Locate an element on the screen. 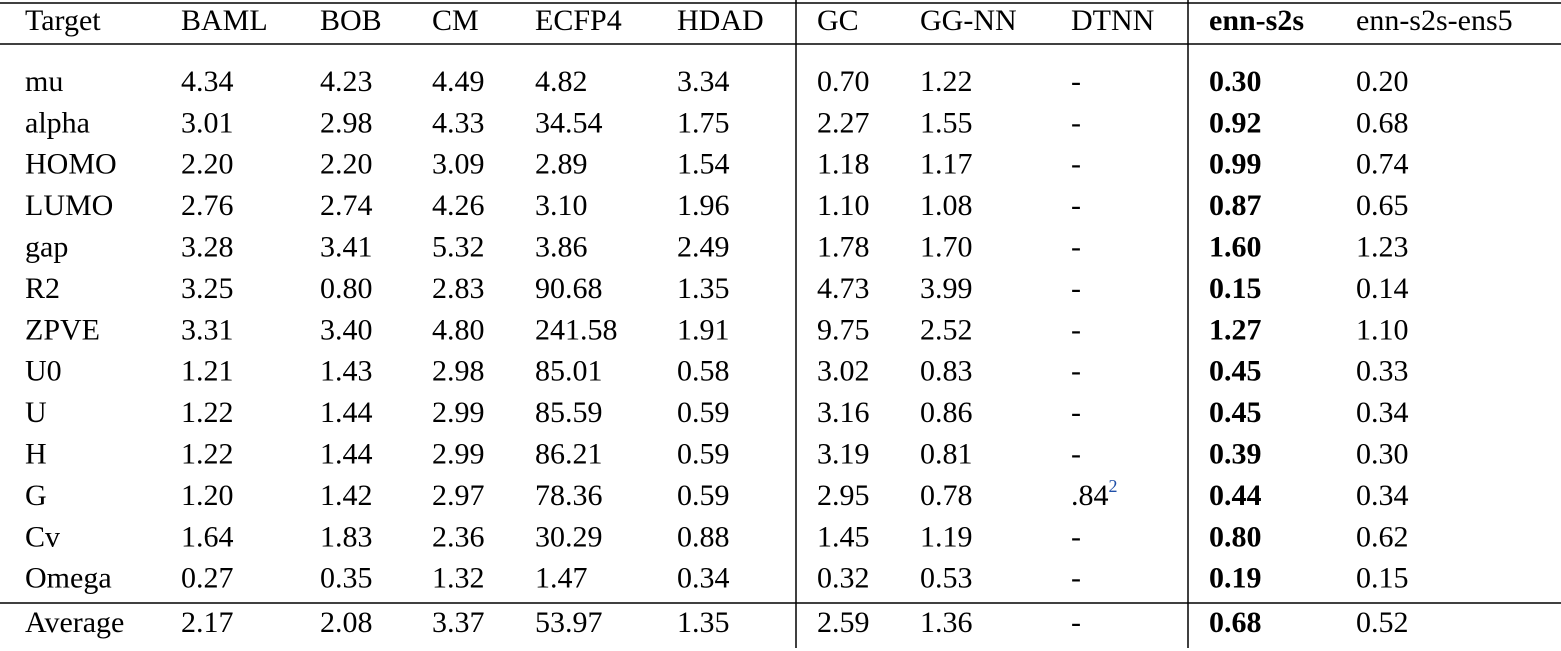  table-cell: 0.15 is located at coordinates (1235, 288).